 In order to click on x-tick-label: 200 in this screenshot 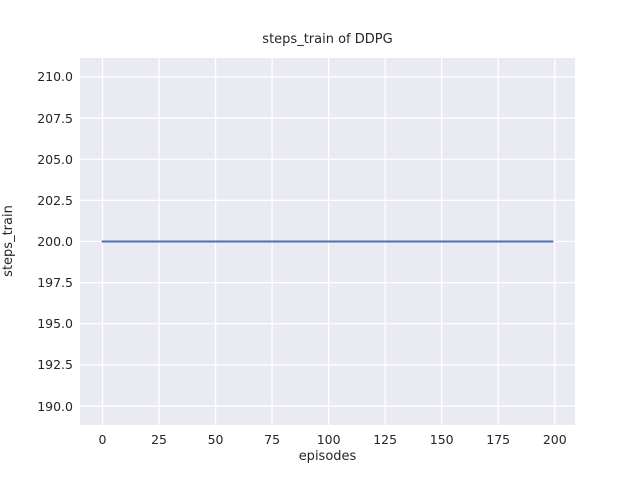, I will do `click(554, 439)`.